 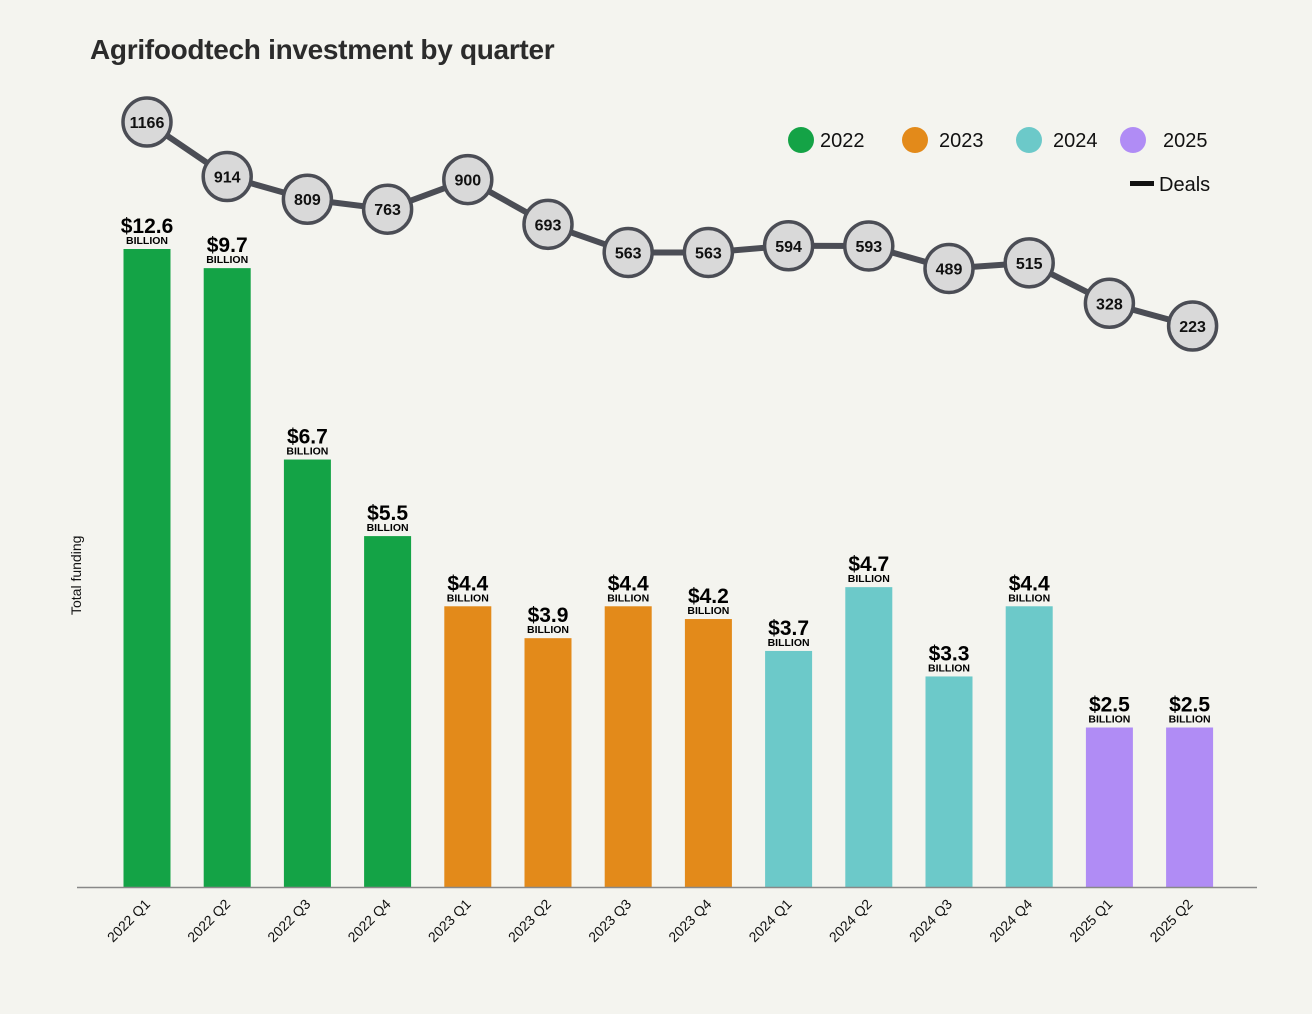 What do you see at coordinates (227, 577) in the screenshot?
I see `bar-2022-q2` at bounding box center [227, 577].